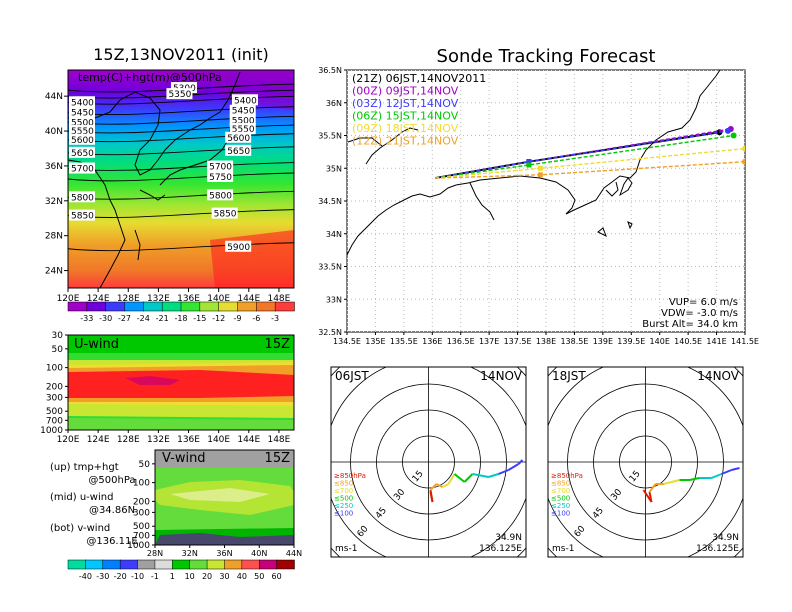 This screenshot has width=792, height=612. What do you see at coordinates (350, 476) in the screenshot?
I see `hodograph-legend-entry: ≥850hPa` at bounding box center [350, 476].